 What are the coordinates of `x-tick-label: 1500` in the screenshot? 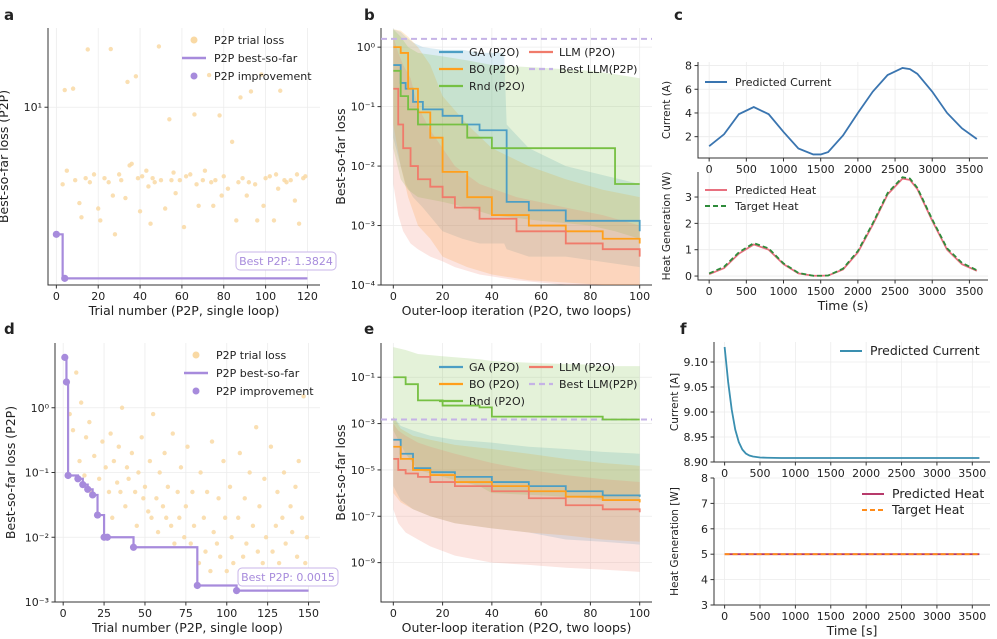 It's located at (831, 616).